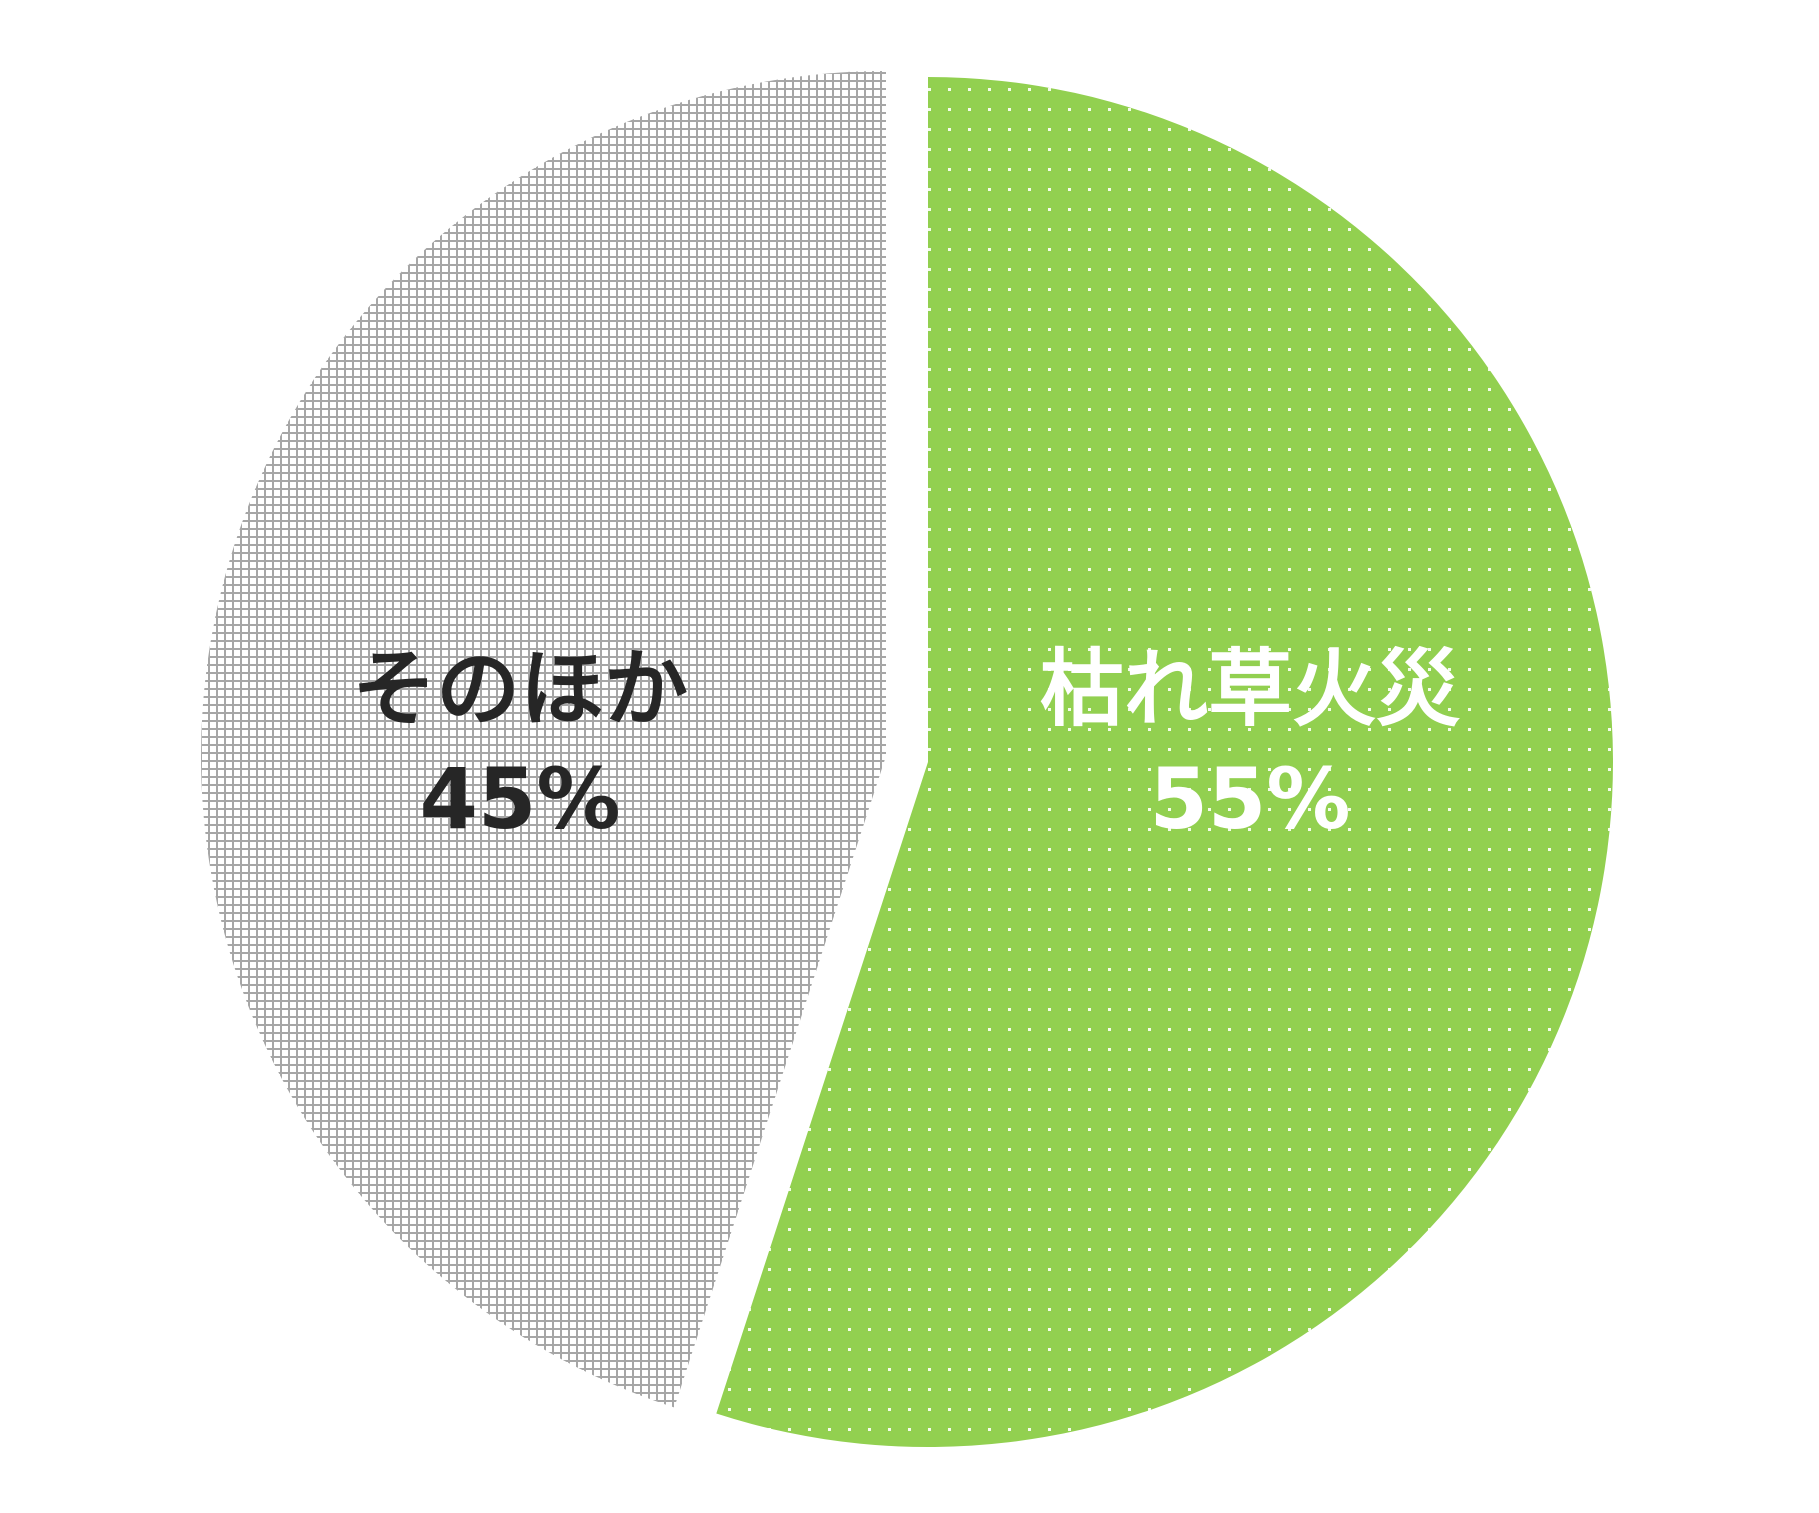 The image size is (1819, 1513). Describe the element at coordinates (520, 689) in the screenshot. I see `slice-label-1: そのほか` at that location.